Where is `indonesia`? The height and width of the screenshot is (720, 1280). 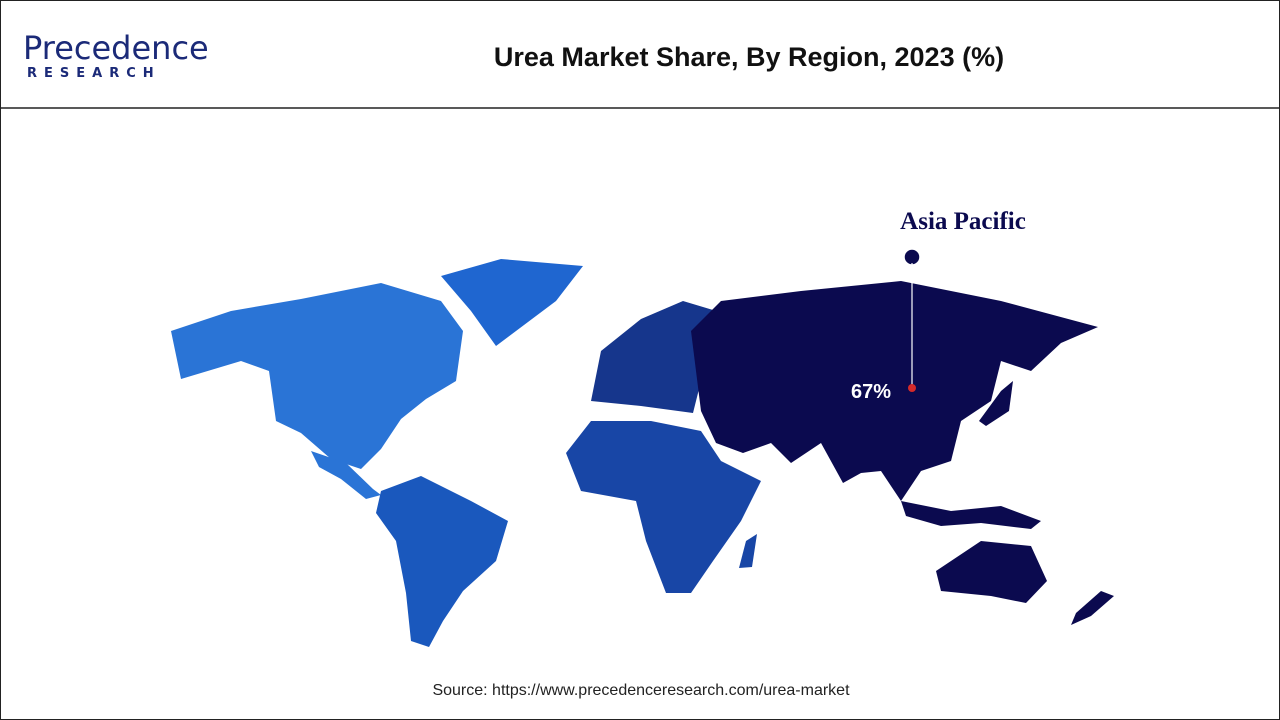 indonesia is located at coordinates (971, 515).